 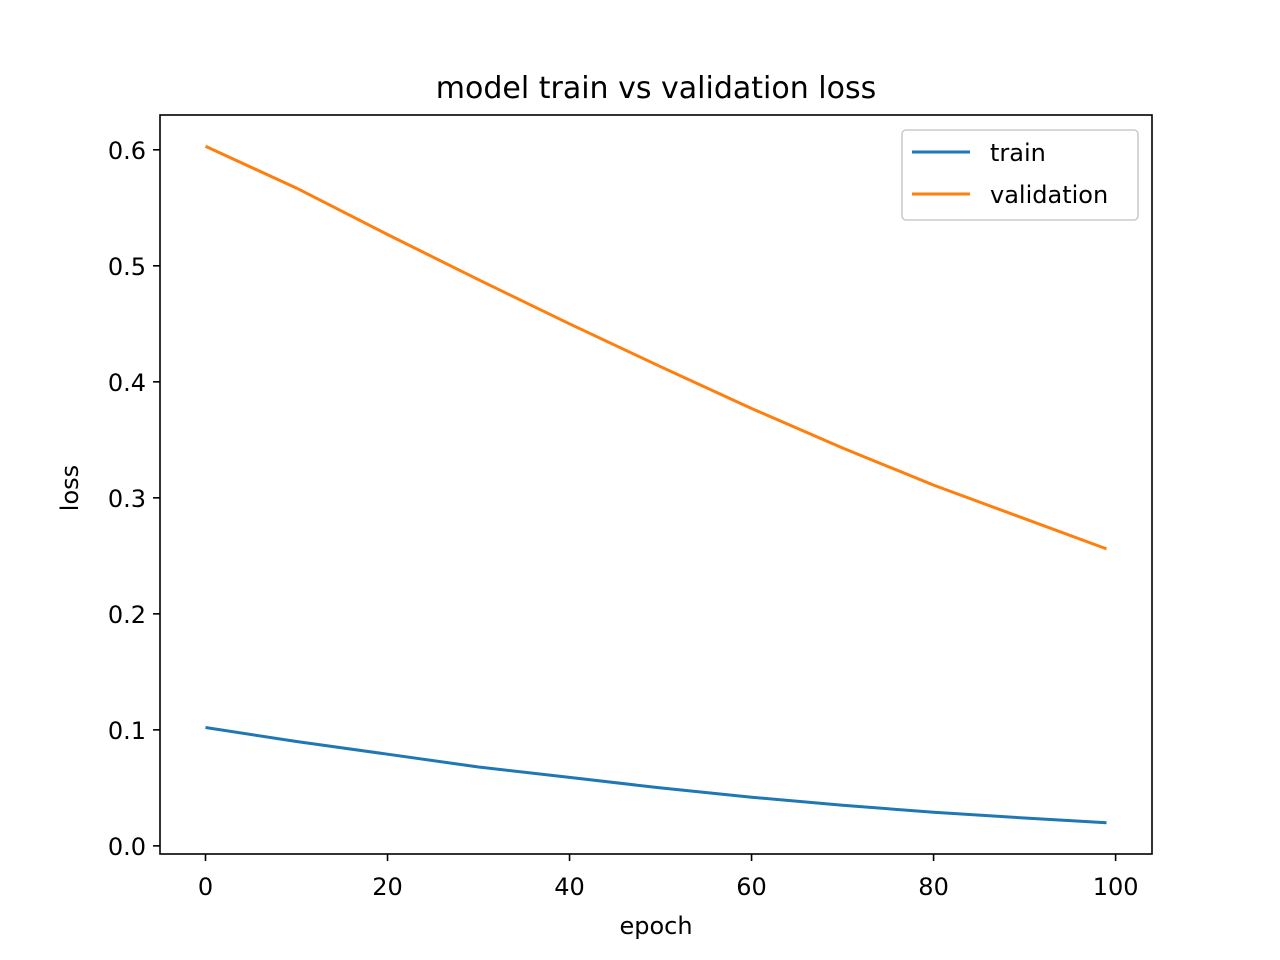 What do you see at coordinates (933, 887) in the screenshot?
I see `x-tick-label: 80` at bounding box center [933, 887].